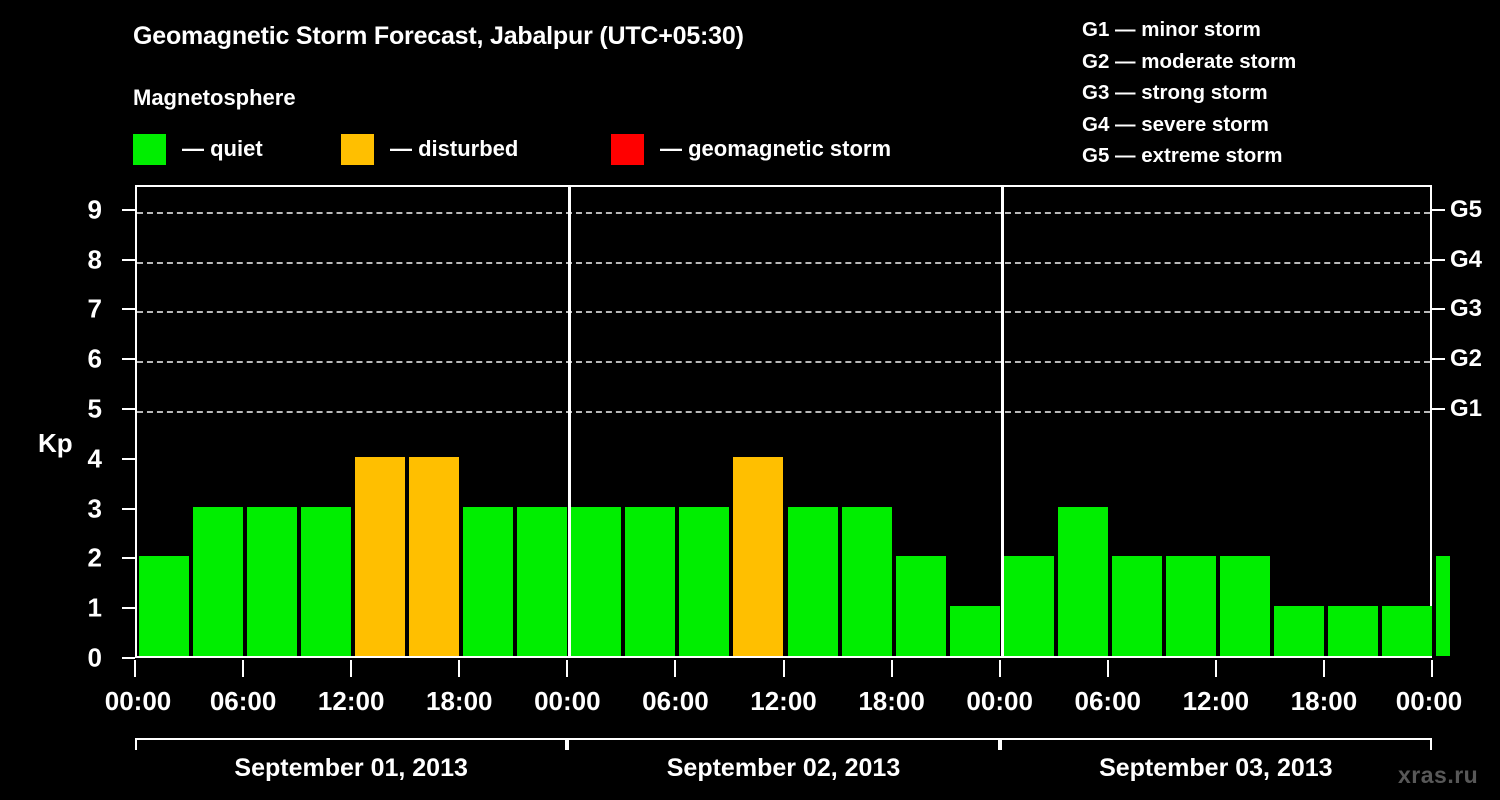  Describe the element at coordinates (94, 458) in the screenshot. I see `y-tick-label: 4` at that location.